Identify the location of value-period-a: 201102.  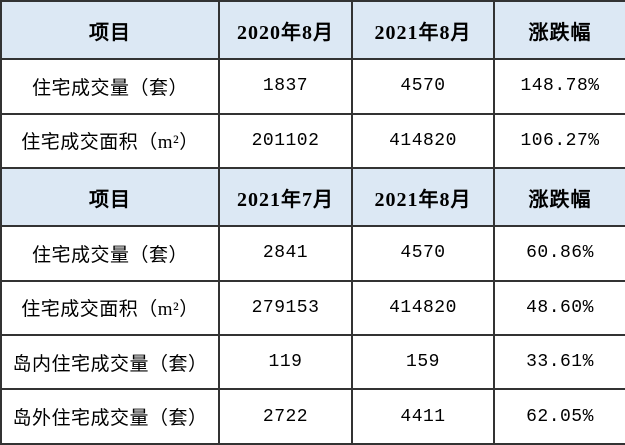
(285, 141).